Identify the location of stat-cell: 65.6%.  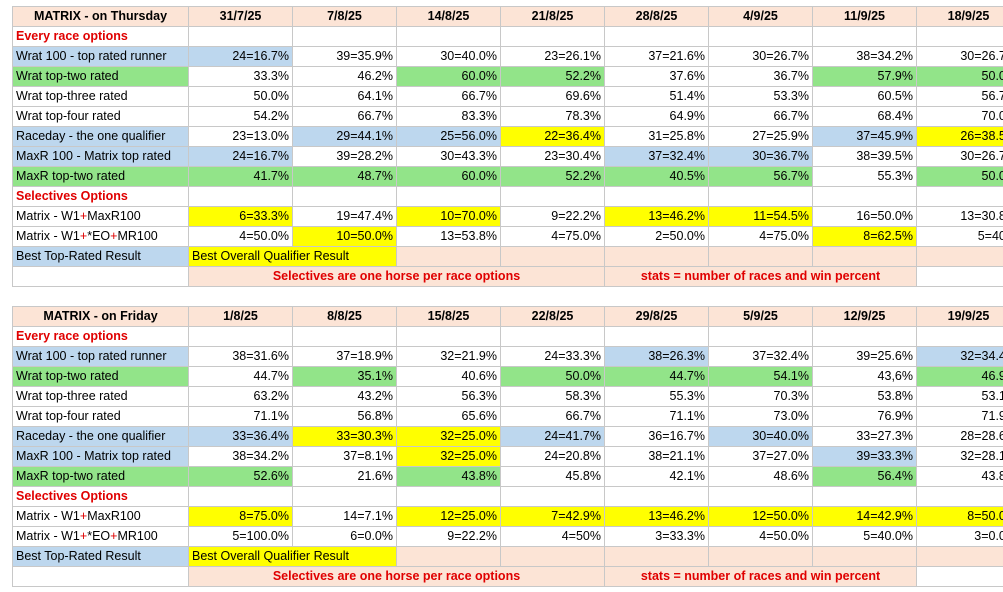
(448, 416).